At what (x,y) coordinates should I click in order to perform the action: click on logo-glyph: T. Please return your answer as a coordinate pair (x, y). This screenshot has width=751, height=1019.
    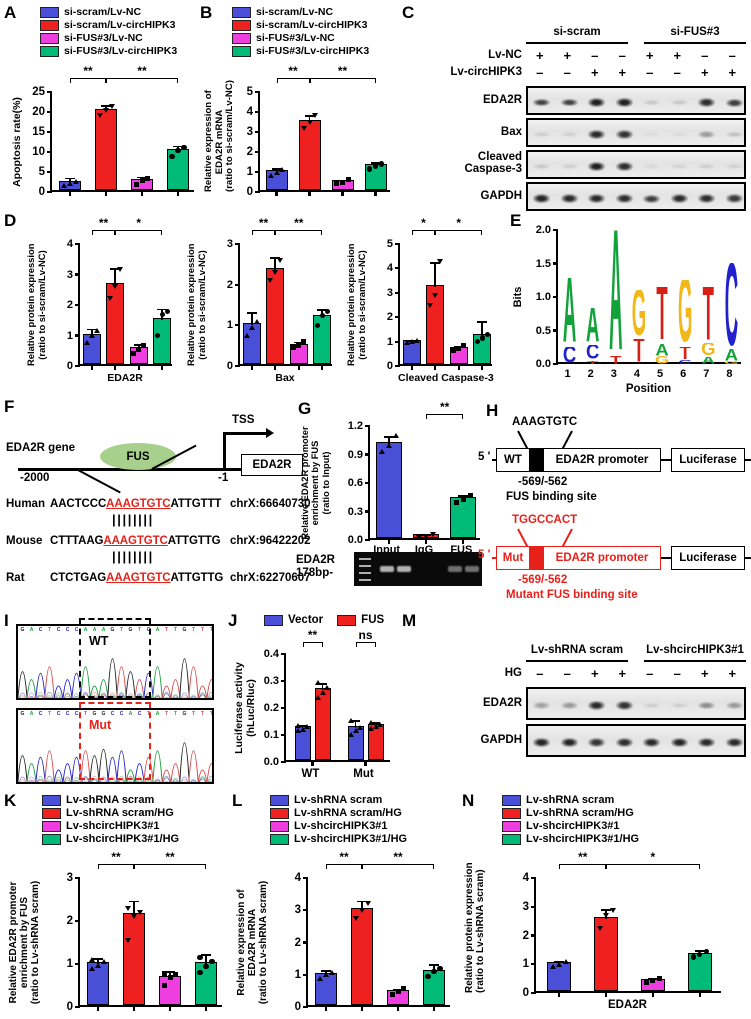
    Looking at the image, I should click on (685, 353).